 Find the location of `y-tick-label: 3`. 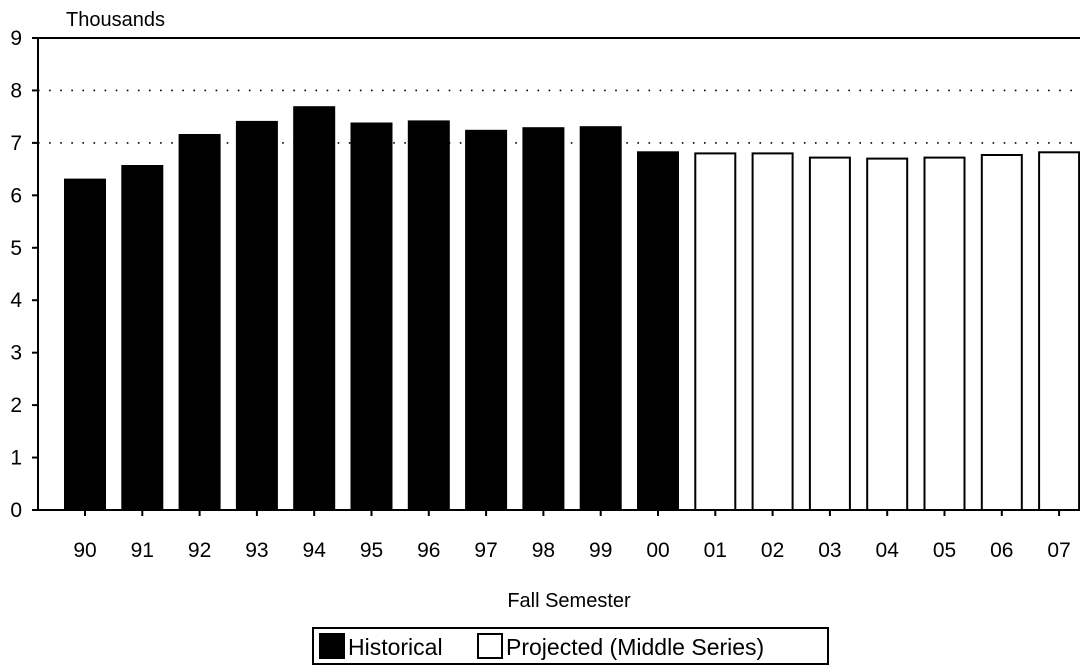

y-tick-label: 3 is located at coordinates (16, 353).